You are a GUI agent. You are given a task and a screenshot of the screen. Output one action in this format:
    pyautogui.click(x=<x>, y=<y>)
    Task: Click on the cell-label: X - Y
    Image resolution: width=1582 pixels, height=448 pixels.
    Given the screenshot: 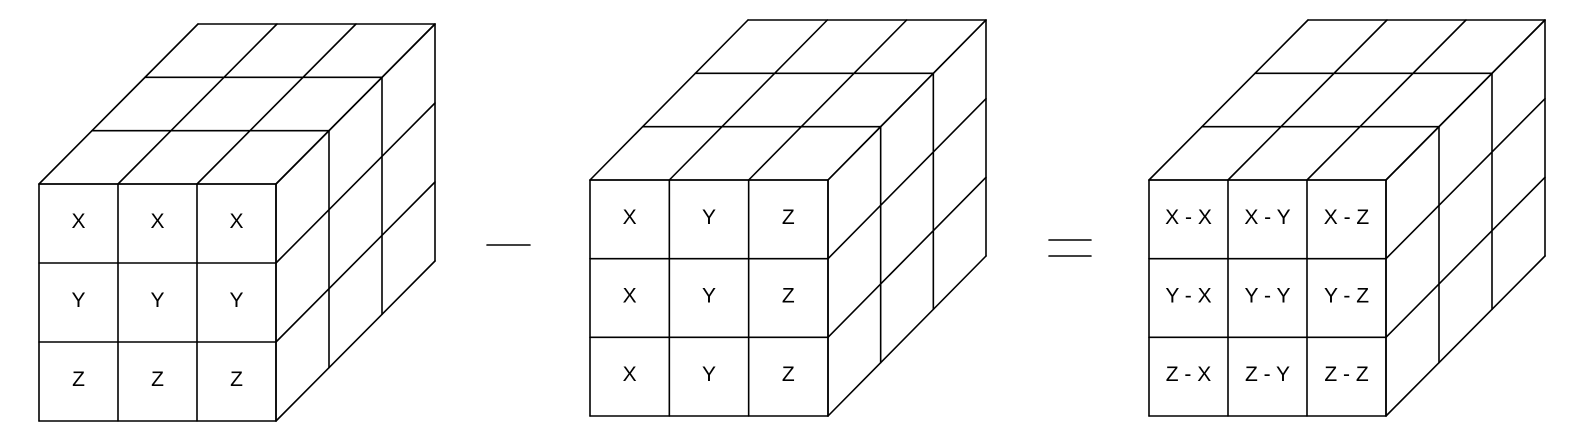 What is the action you would take?
    pyautogui.click(x=1267, y=217)
    